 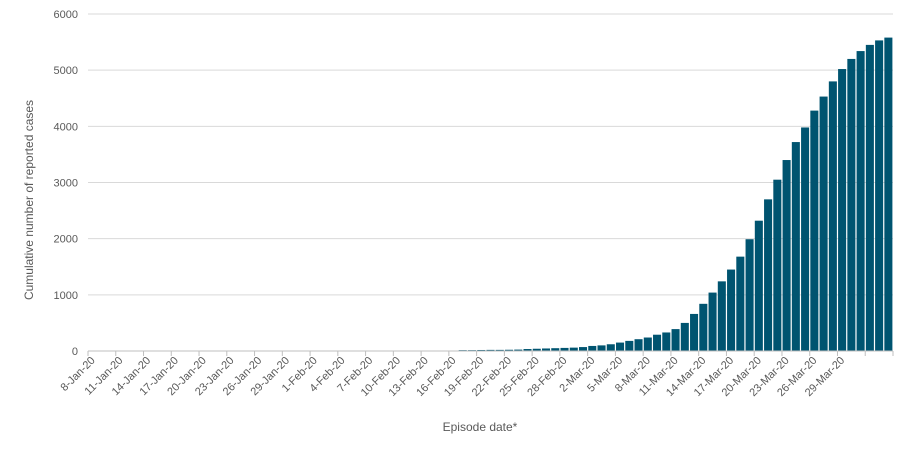 What do you see at coordinates (66, 240) in the screenshot?
I see `y-tick-label: 2000` at bounding box center [66, 240].